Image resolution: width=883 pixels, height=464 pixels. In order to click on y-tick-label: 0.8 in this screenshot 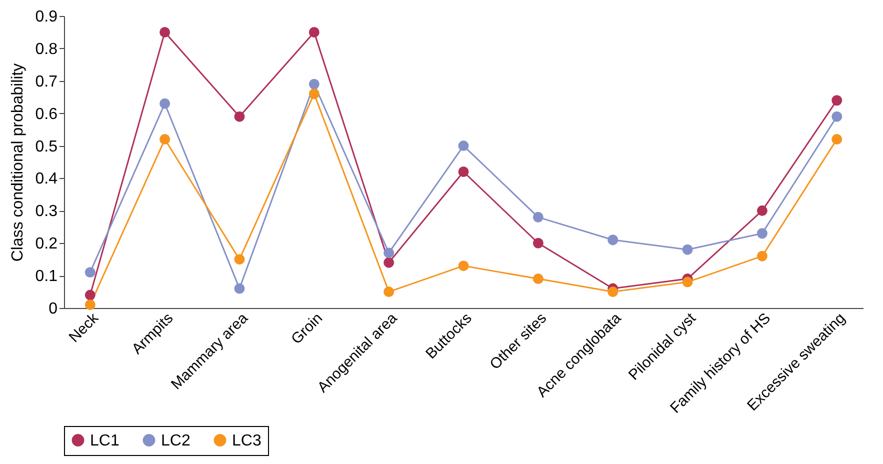, I will do `click(46, 49)`.